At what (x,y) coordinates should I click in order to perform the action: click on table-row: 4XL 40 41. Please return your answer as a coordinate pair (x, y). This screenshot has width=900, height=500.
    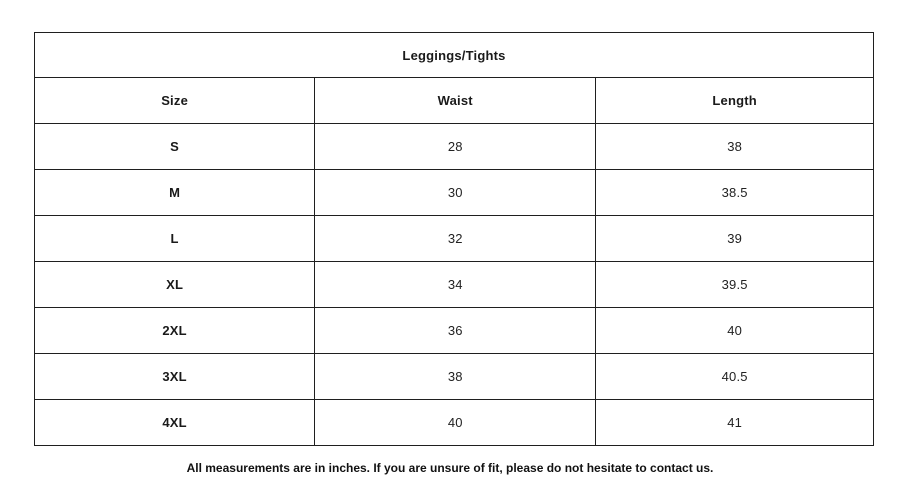
    Looking at the image, I should click on (453, 422).